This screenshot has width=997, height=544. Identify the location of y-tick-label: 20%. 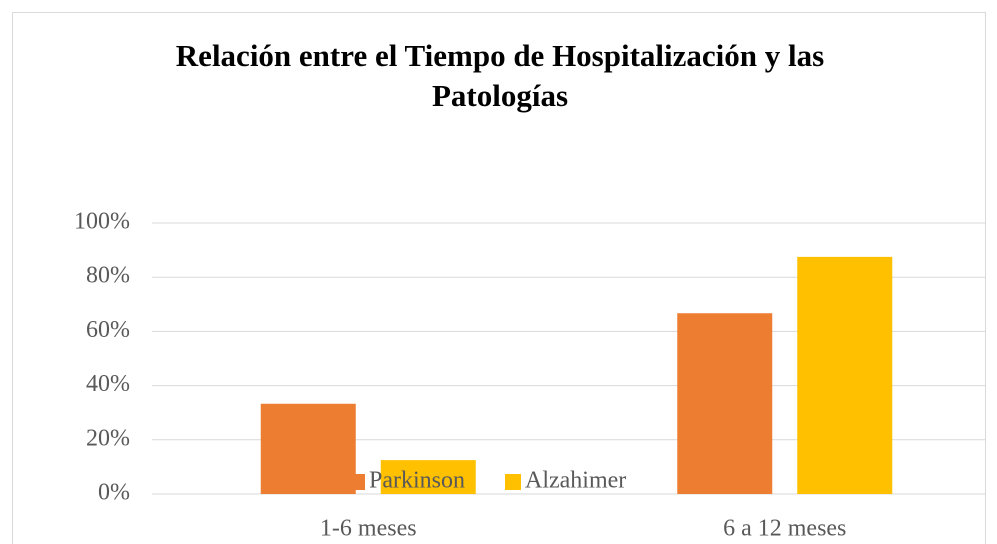
(108, 438).